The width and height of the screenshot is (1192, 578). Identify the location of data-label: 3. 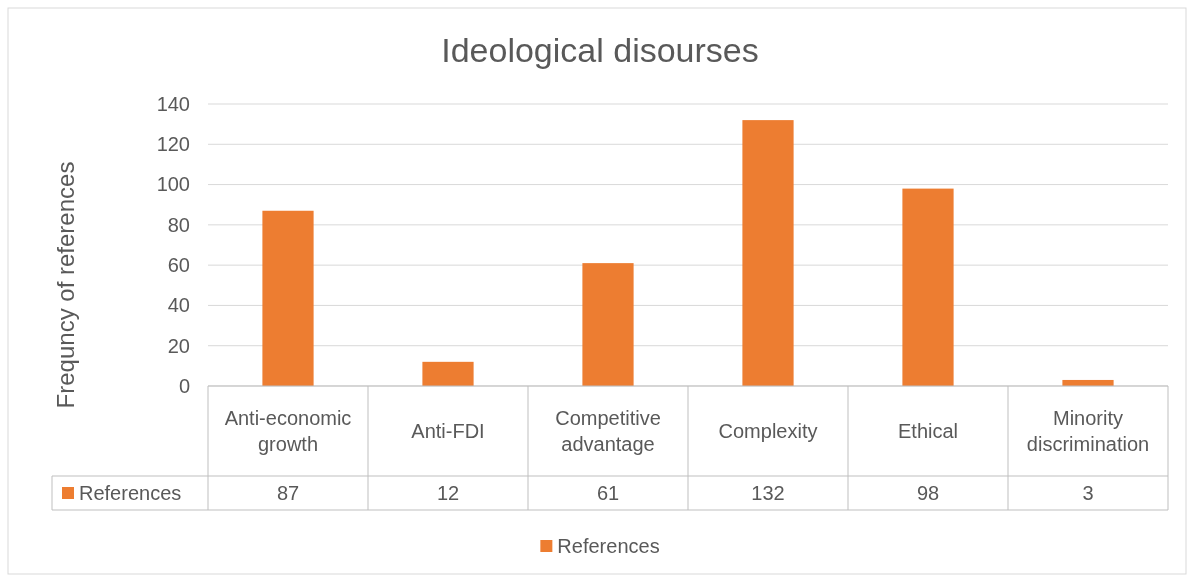
(1088, 493).